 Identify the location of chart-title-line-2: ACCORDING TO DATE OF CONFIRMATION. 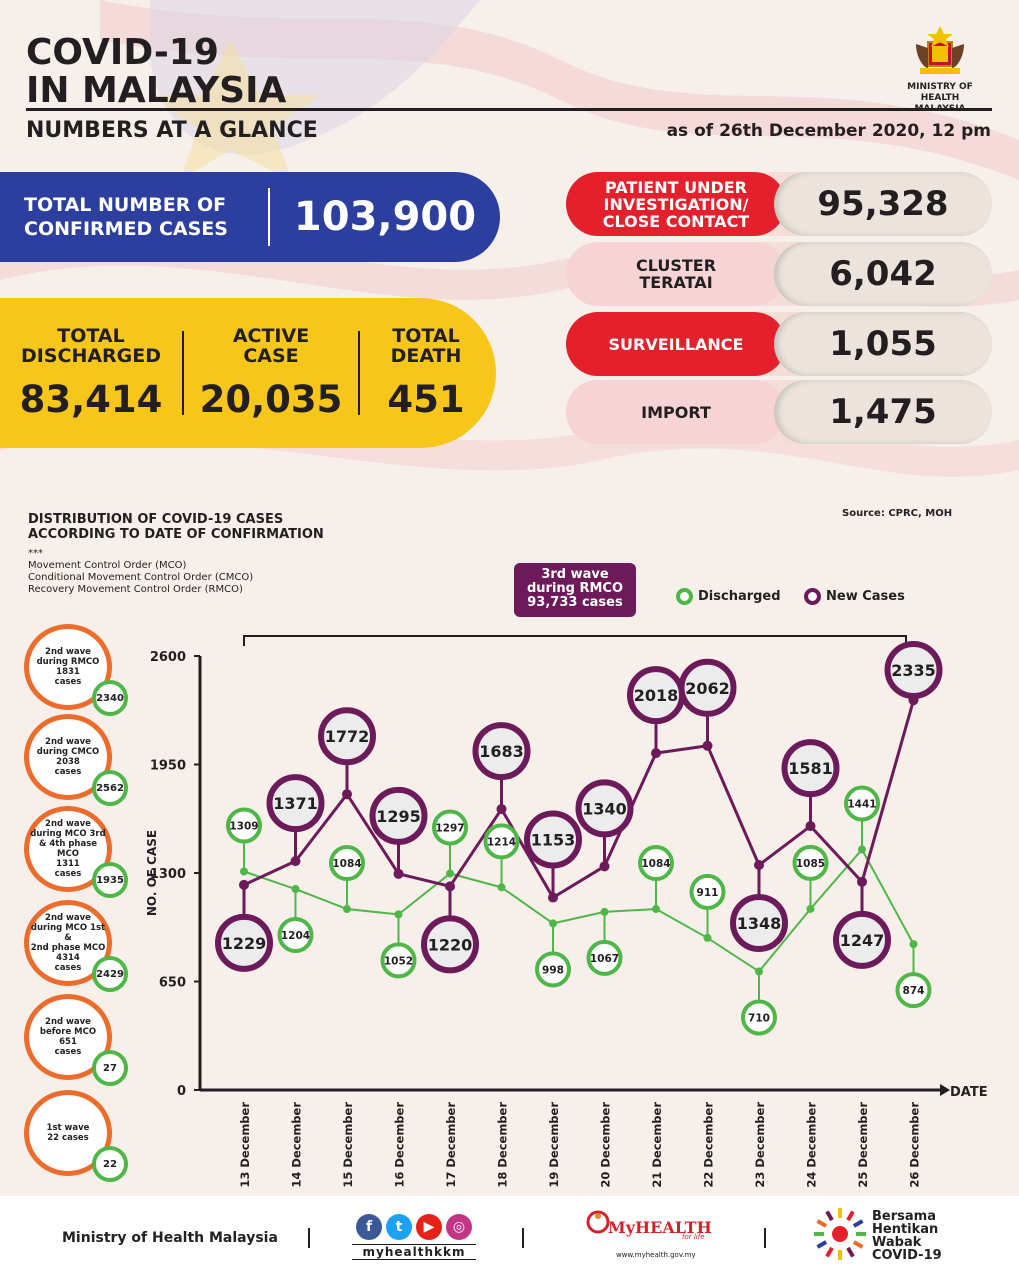
(176, 534).